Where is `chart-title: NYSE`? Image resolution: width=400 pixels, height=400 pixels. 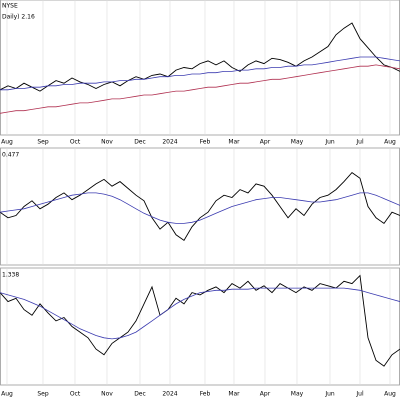
chart-title: NYSE is located at coordinates (10, 6).